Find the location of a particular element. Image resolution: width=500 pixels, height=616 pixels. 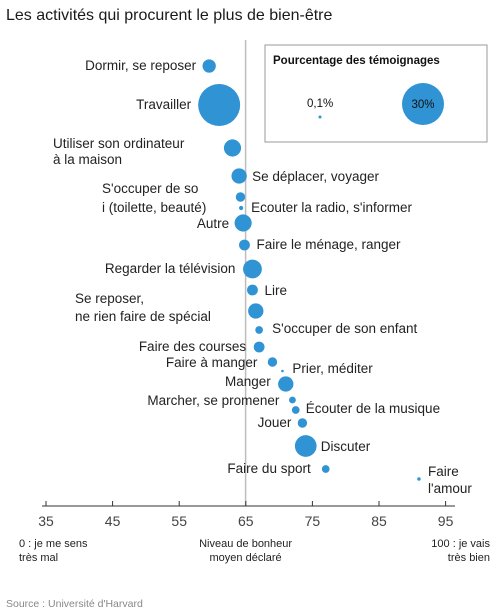

bubble-label-travailler: Travailler is located at coordinates (164, 104).